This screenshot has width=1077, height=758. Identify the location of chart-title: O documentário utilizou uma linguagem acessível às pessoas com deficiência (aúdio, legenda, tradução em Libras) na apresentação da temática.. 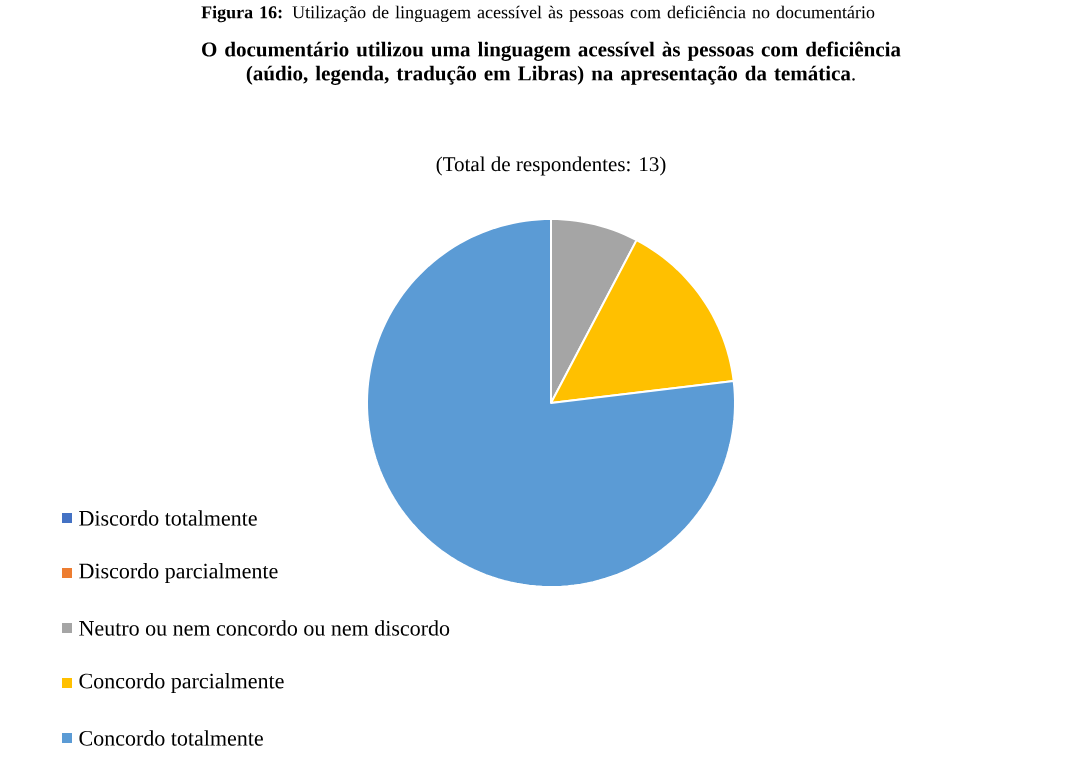
(551, 63).